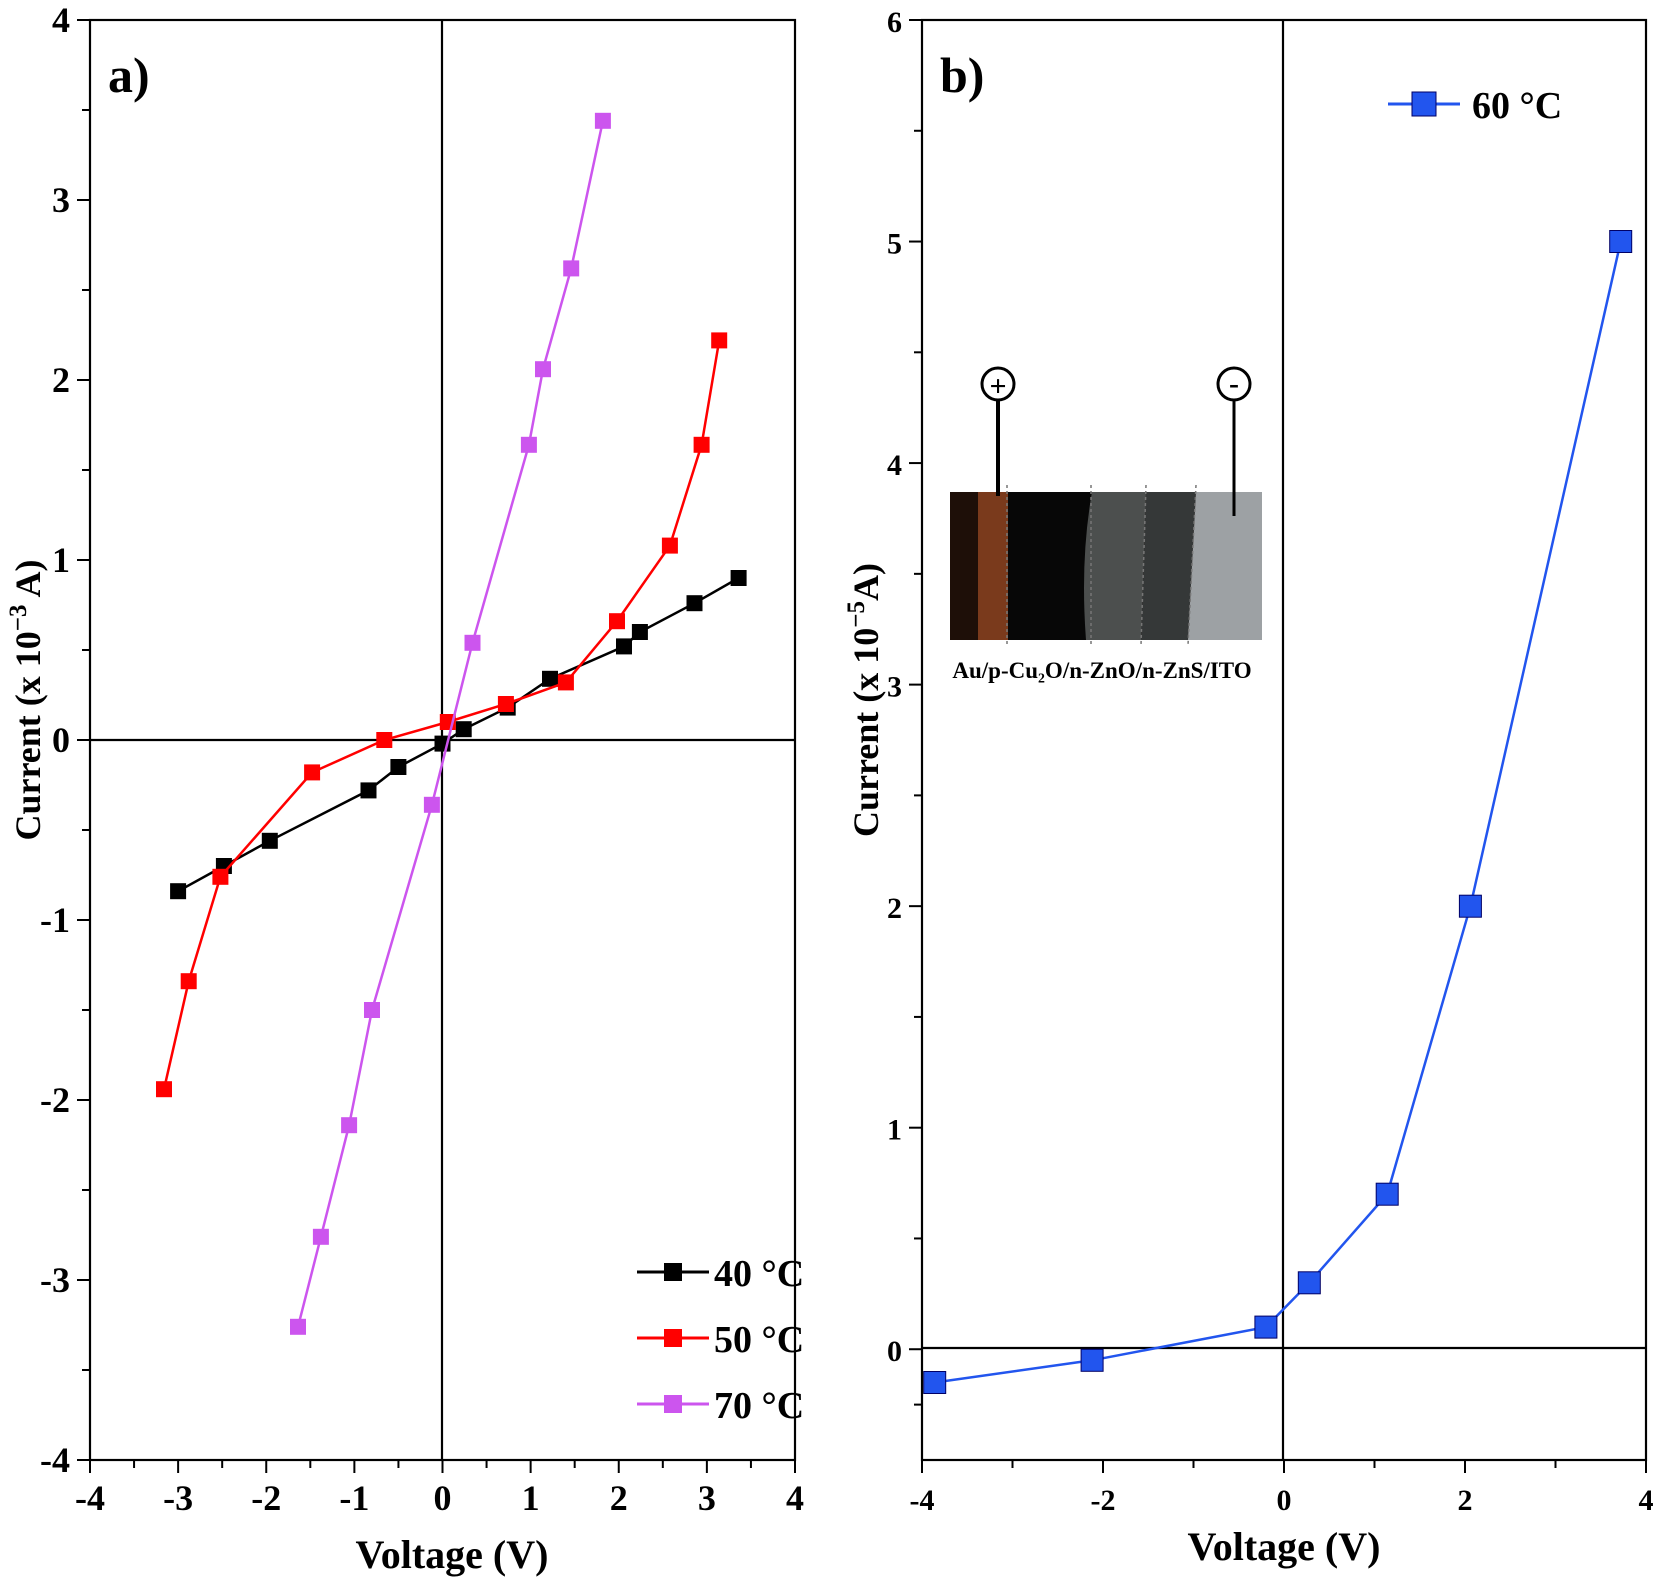  Describe the element at coordinates (178, 1498) in the screenshot. I see `x-tick-label: -3` at that location.